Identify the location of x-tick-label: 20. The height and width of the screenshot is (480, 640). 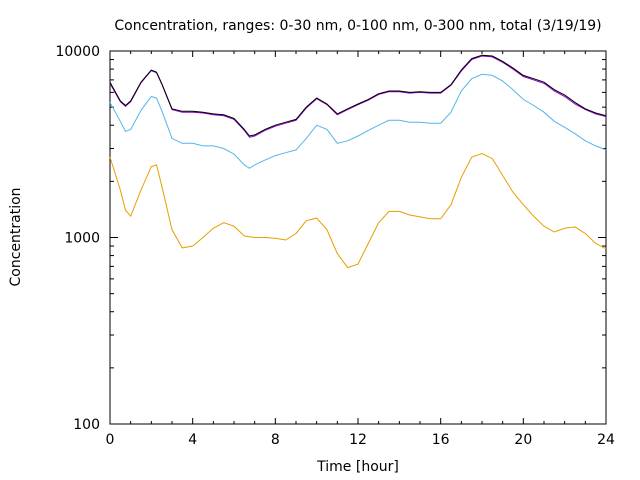
(523, 440).